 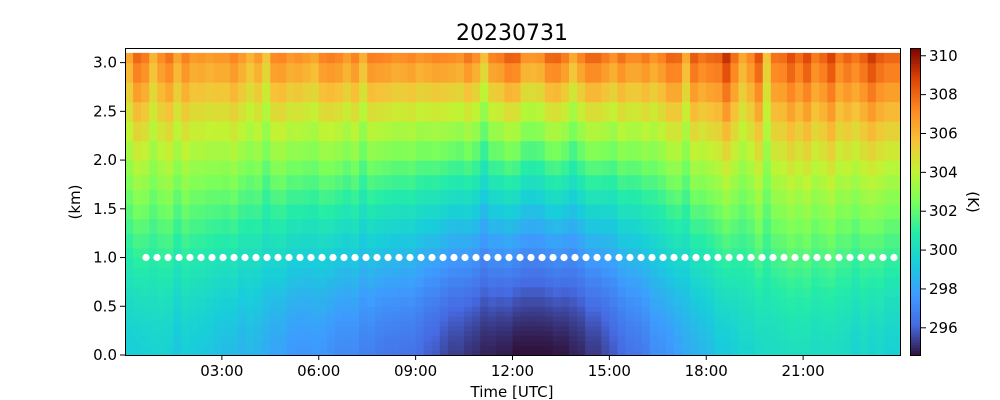 What do you see at coordinates (943, 328) in the screenshot?
I see `colorbar-tick-label: 296` at bounding box center [943, 328].